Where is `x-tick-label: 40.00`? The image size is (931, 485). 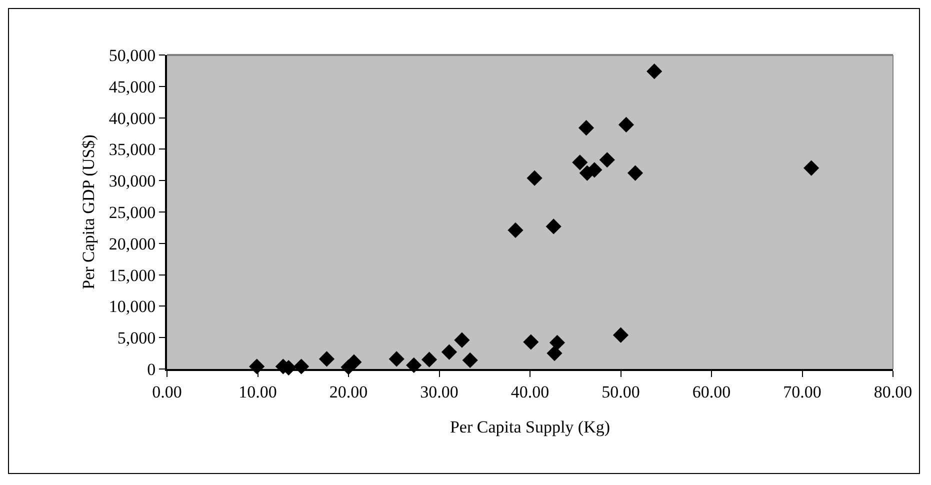
x-tick-label: 40.00 is located at coordinates (530, 392).